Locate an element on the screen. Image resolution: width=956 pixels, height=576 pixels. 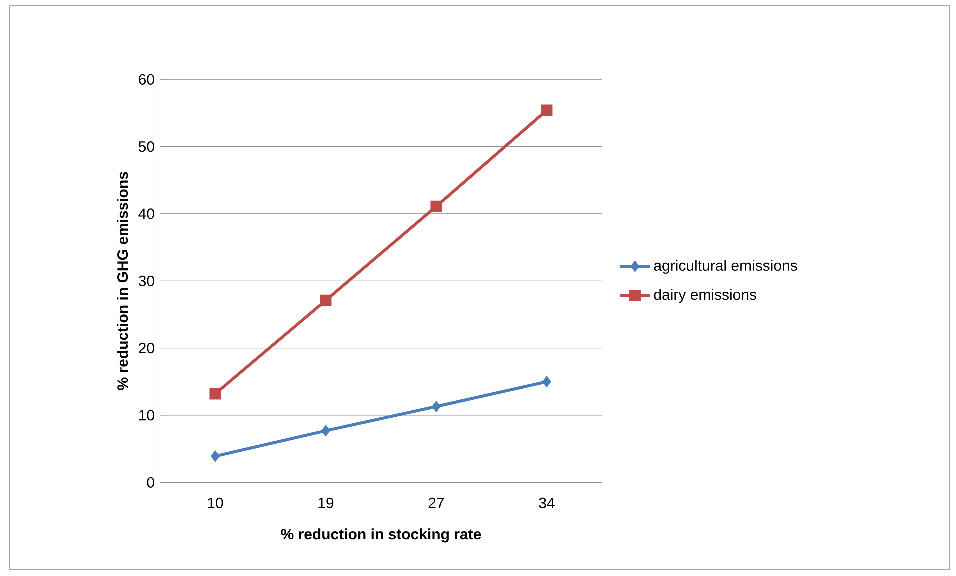
x-tick-label: 19 is located at coordinates (326, 503).